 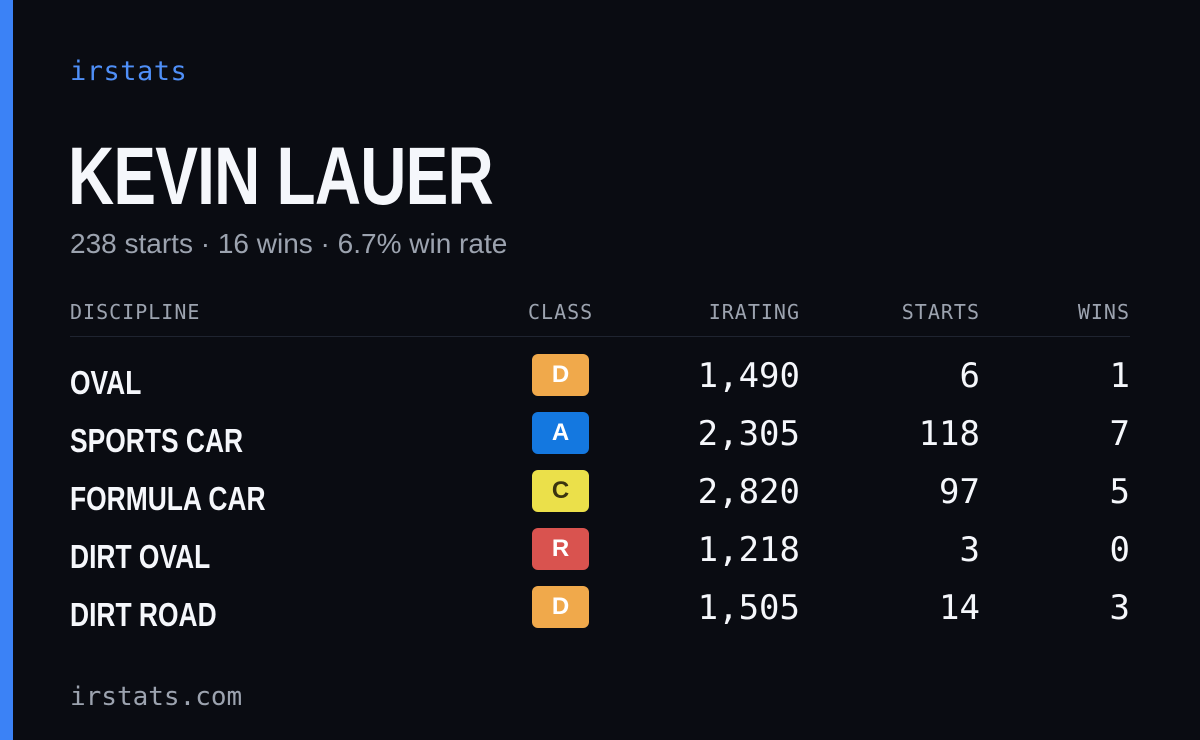 I want to click on starts-value: 118, so click(x=949, y=434).